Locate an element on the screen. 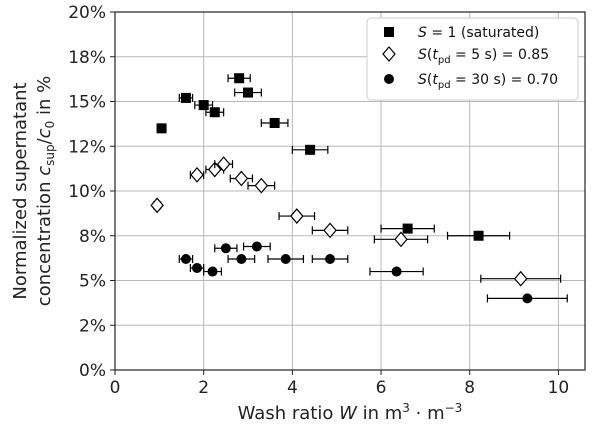 This screenshot has width=592, height=429. x-tick-label: 8 is located at coordinates (469, 388).